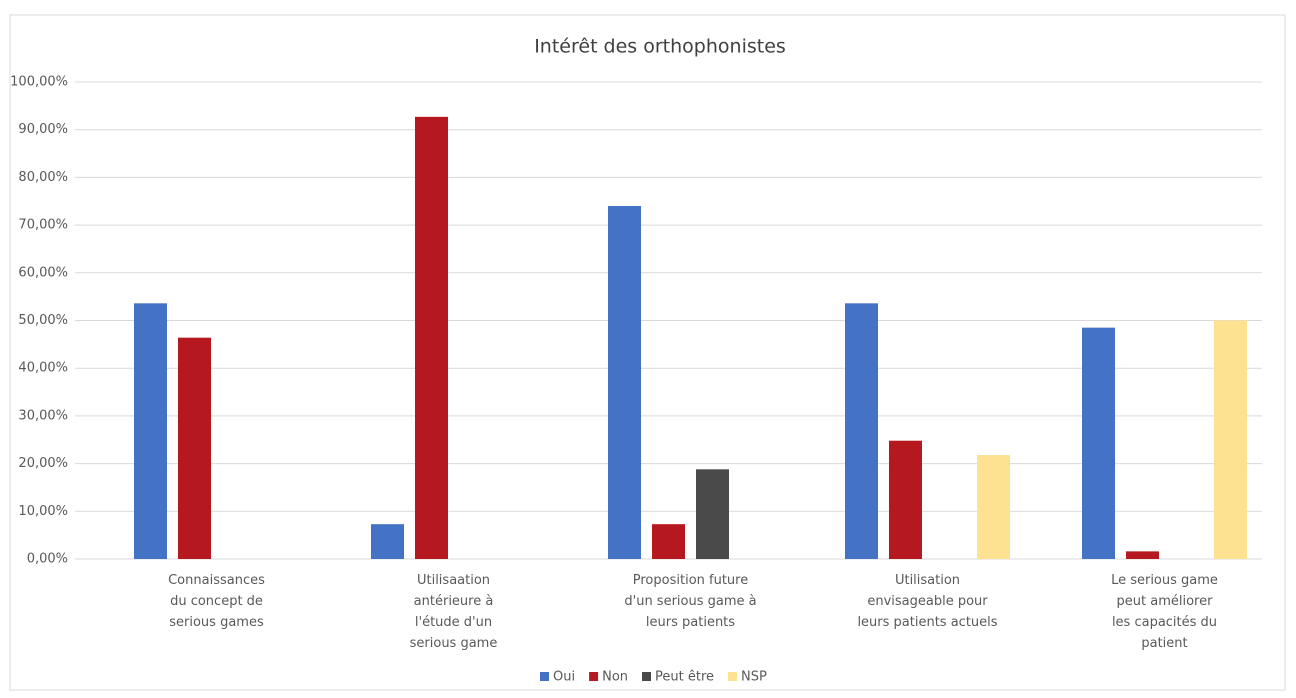  I want to click on y-tick-label: 60,00%, so click(43, 272).